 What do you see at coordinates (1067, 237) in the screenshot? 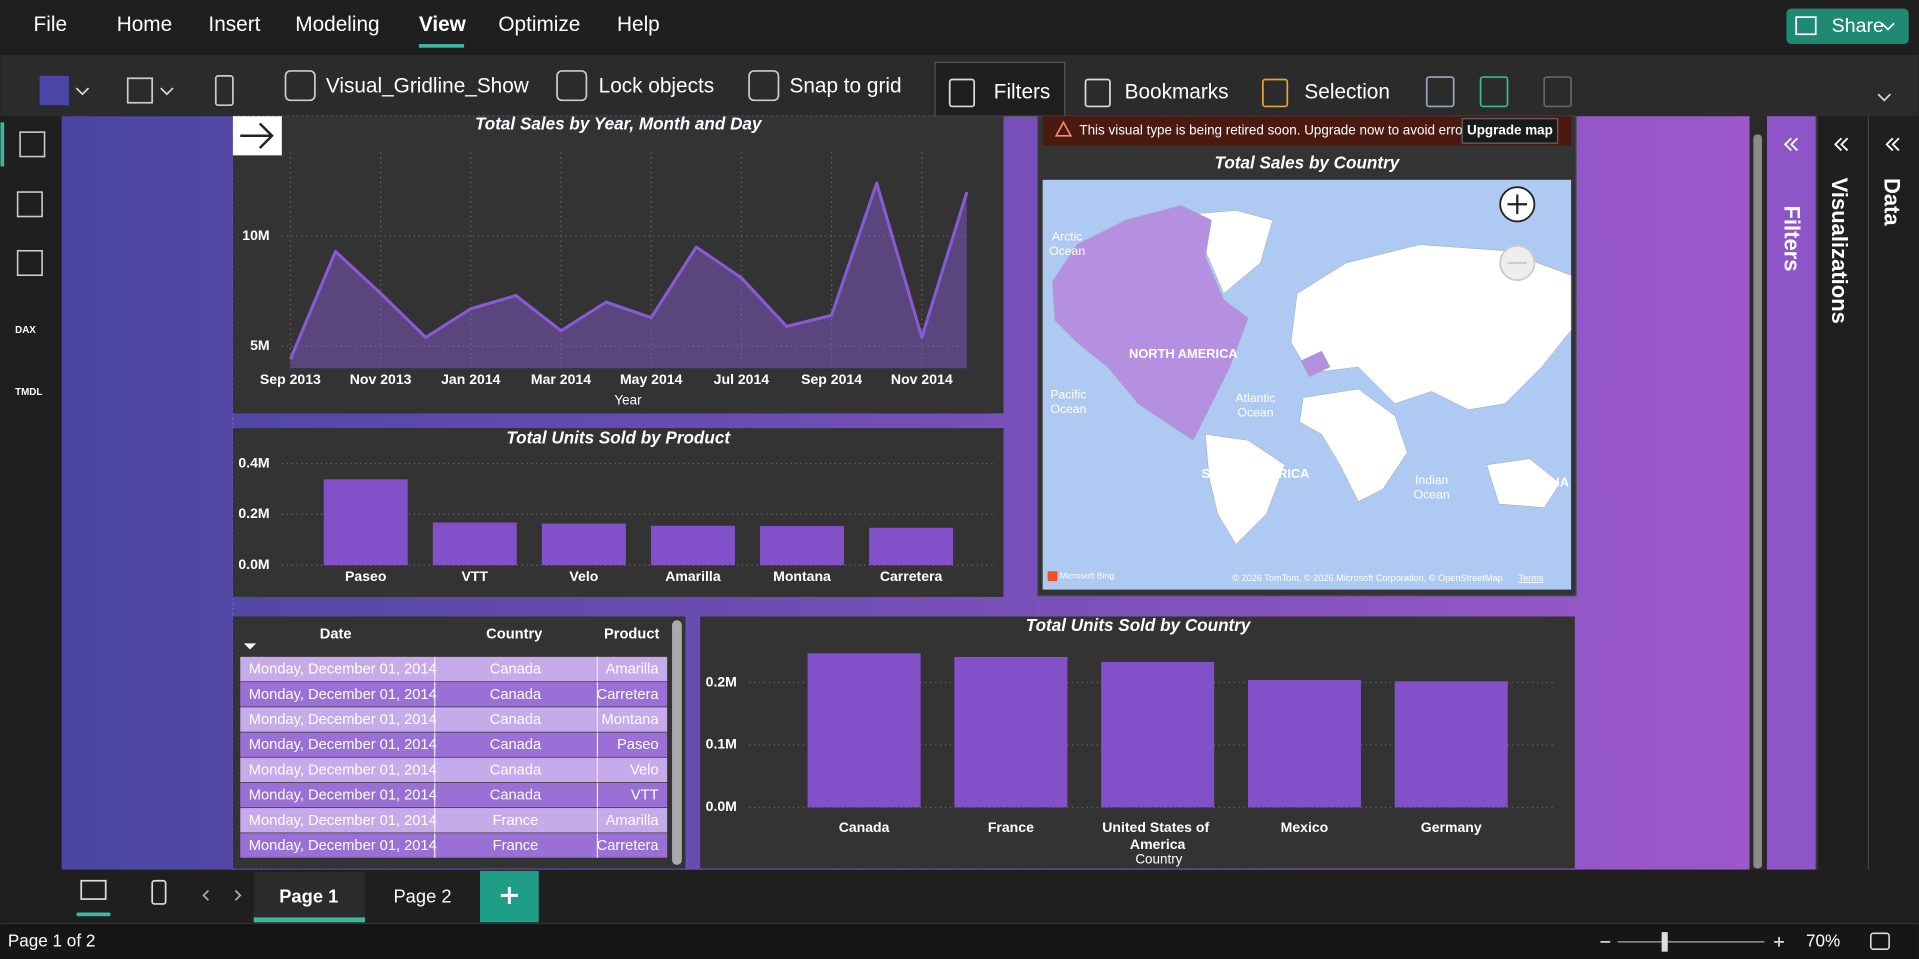
I see `ocean-label: Arctic` at bounding box center [1067, 237].